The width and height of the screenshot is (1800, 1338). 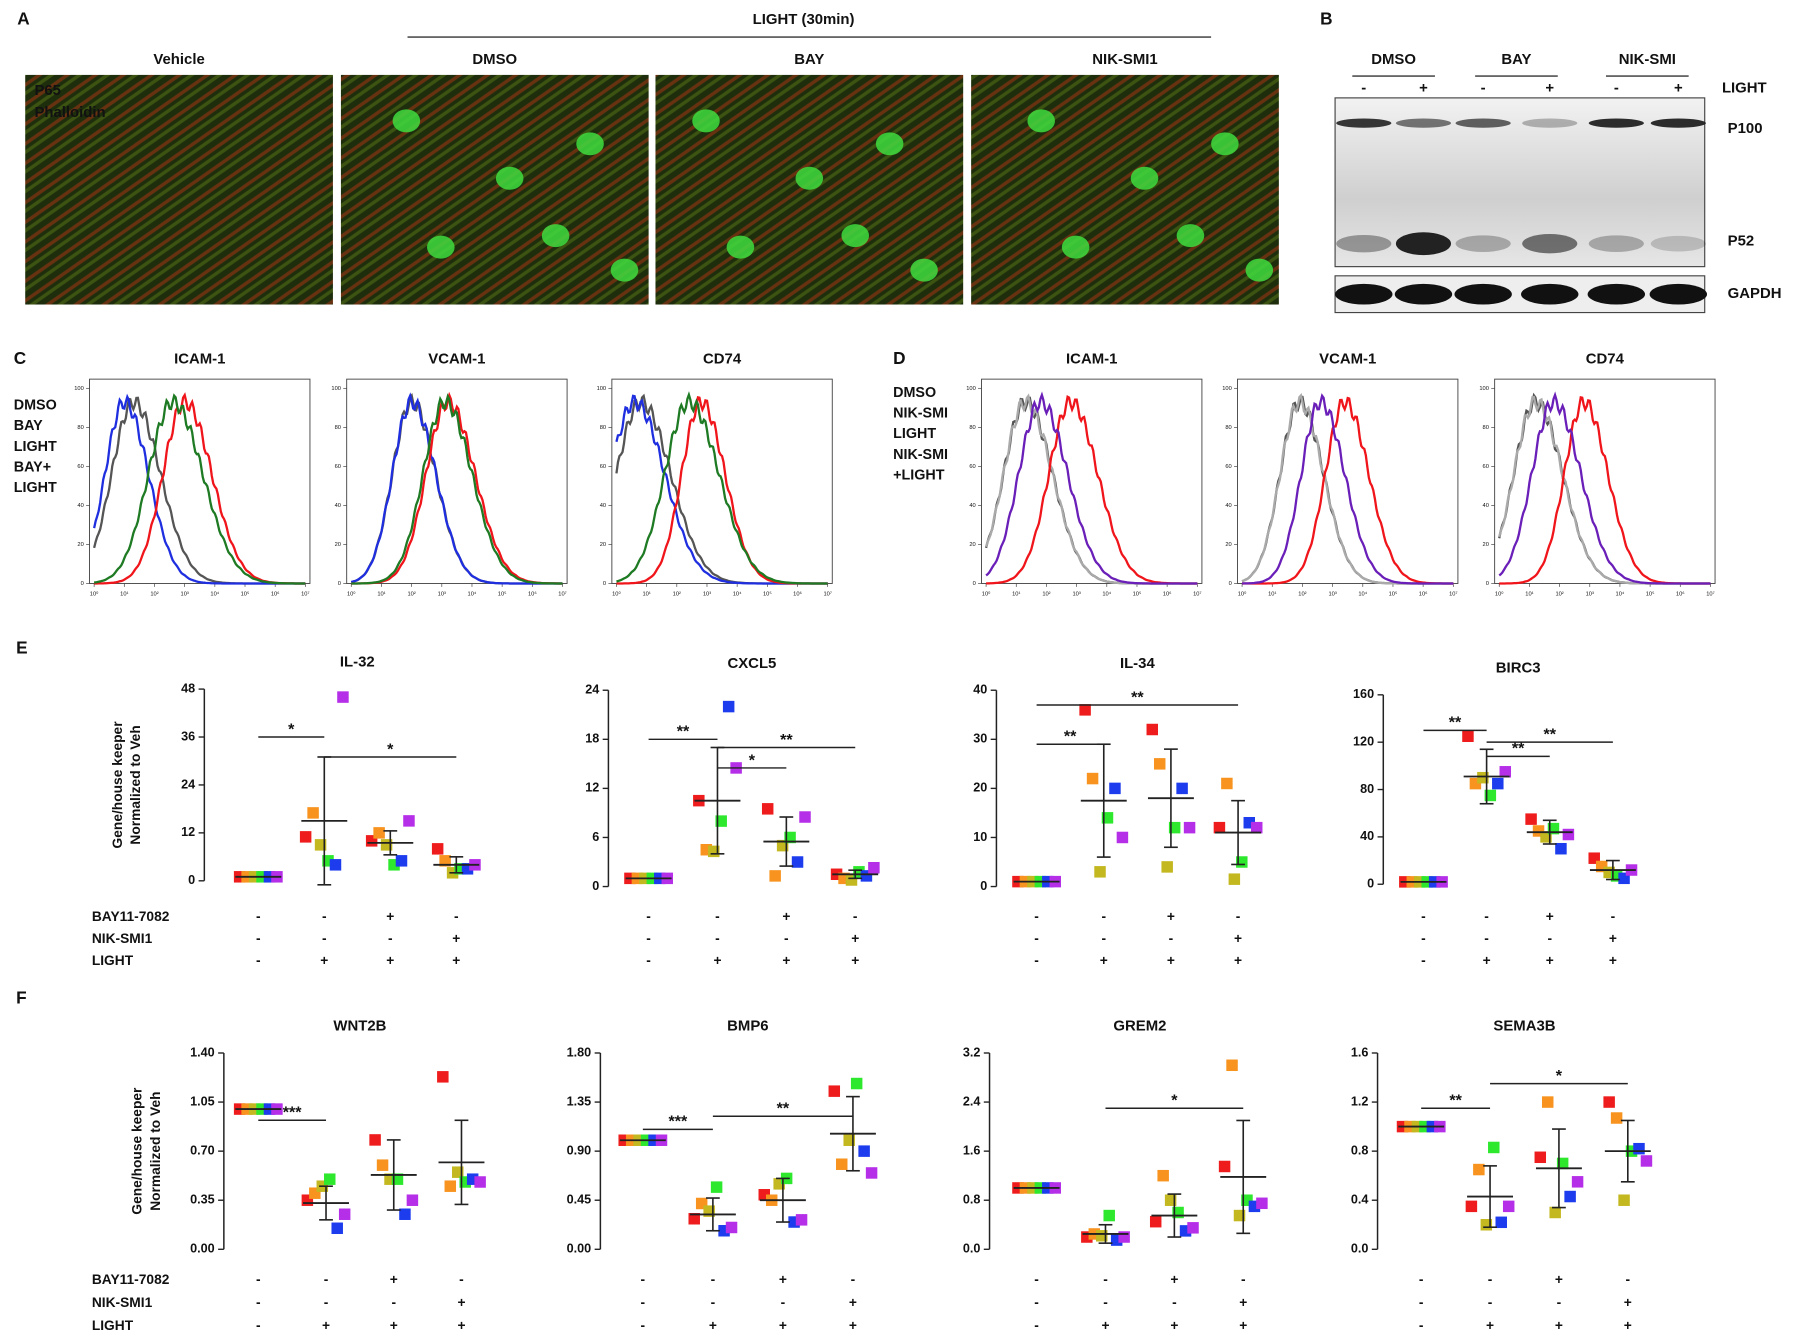 I want to click on panel-label: E, so click(x=21, y=647).